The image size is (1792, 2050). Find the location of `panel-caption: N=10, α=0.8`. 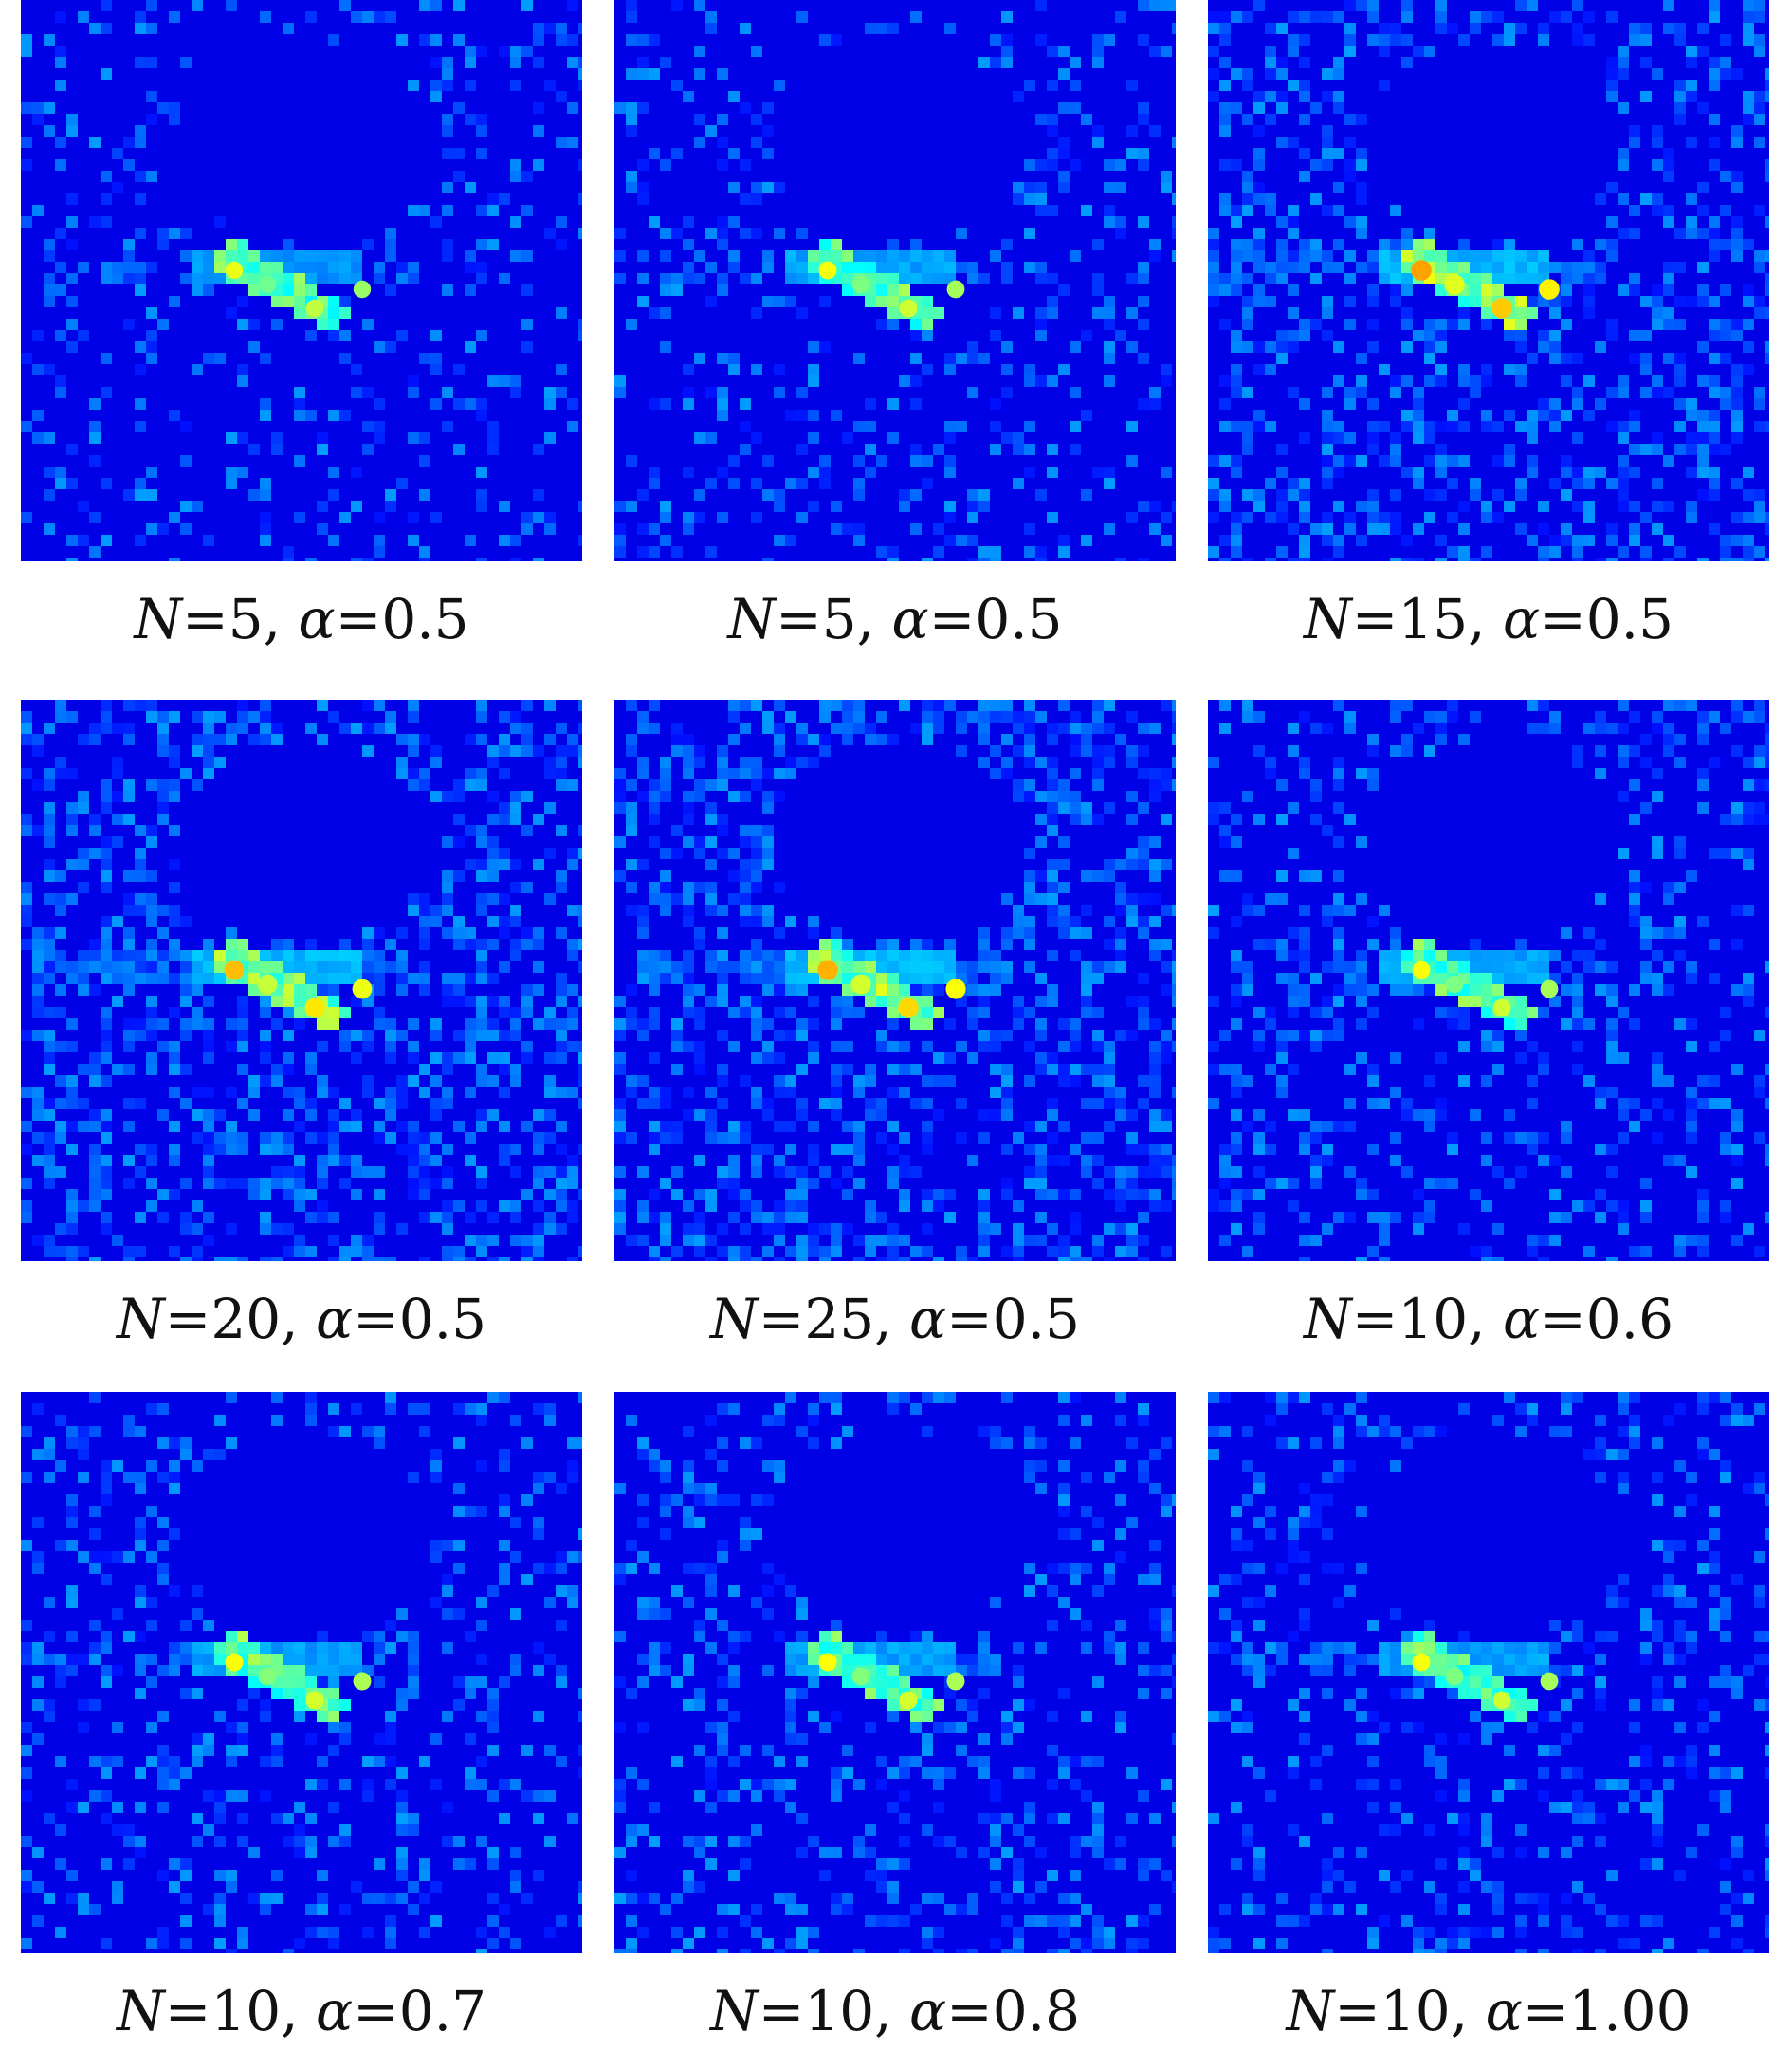

panel-caption: N=10, α=0.8 is located at coordinates (895, 2011).